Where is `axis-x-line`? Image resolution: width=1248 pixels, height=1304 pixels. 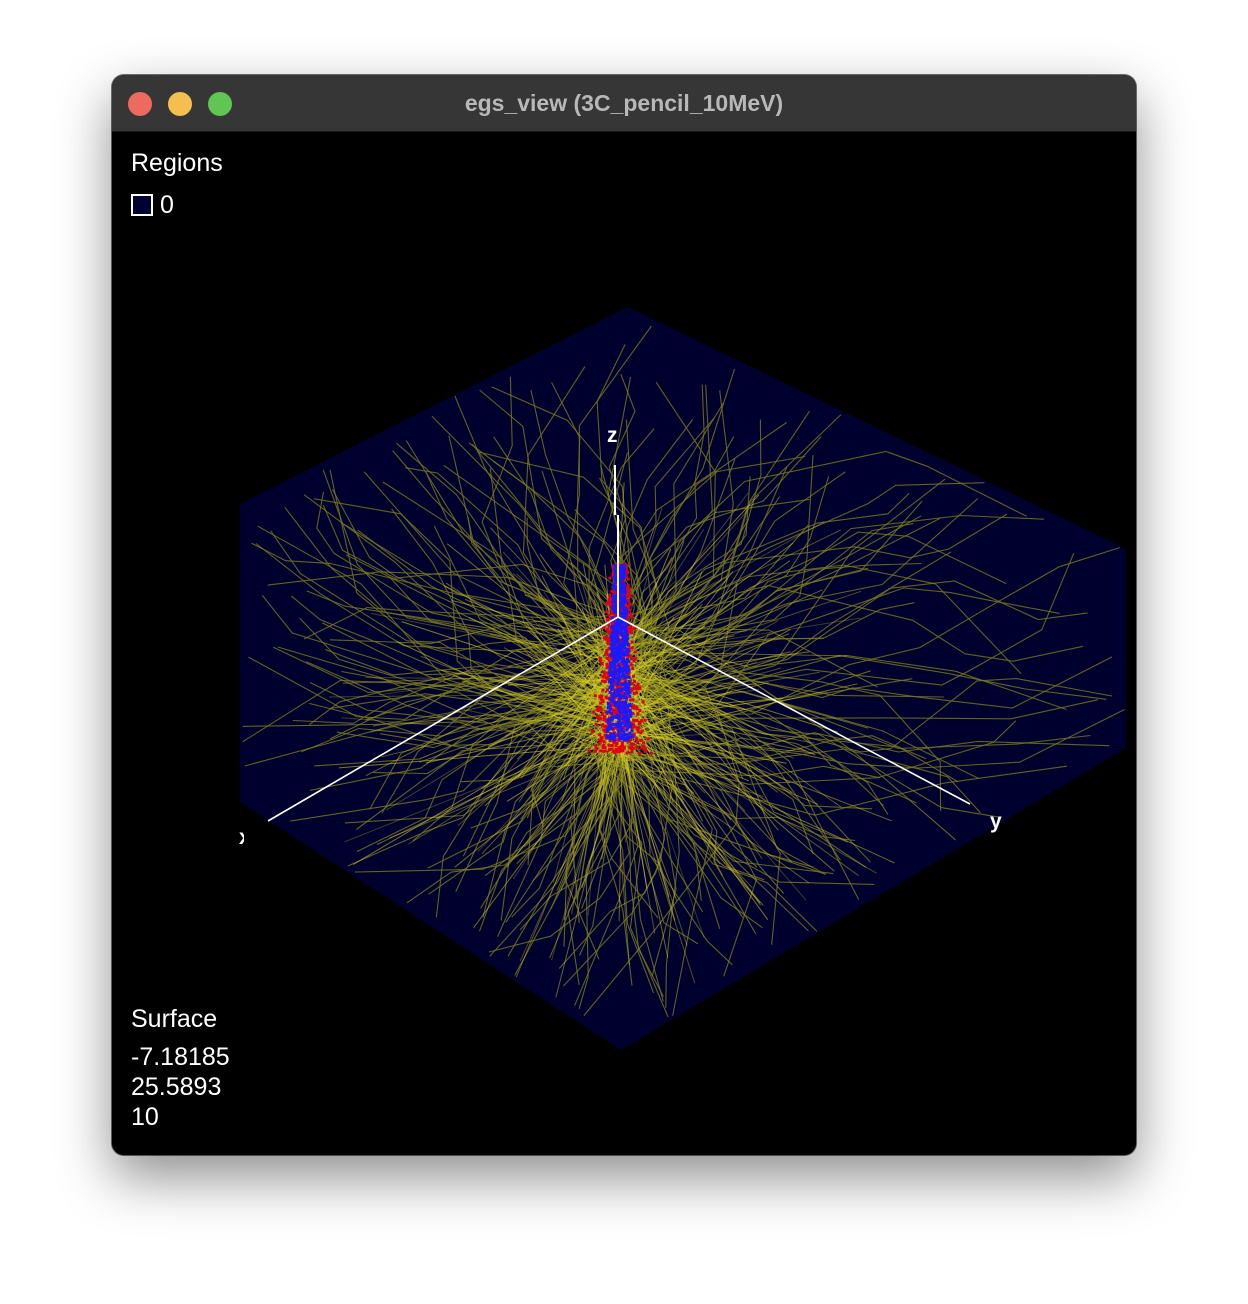 axis-x-line is located at coordinates (443, 719).